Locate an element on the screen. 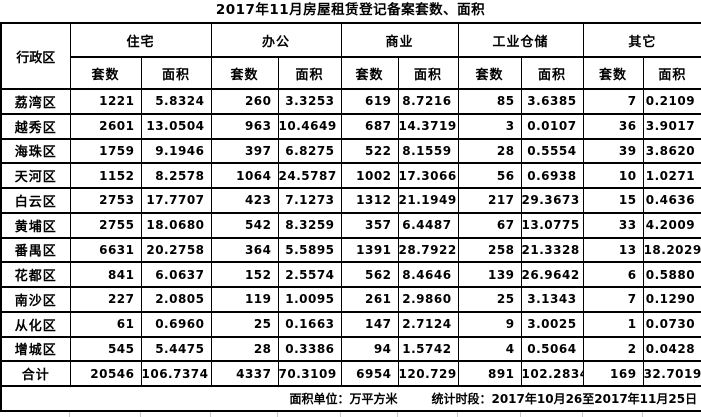  value-cell: 3.3253 is located at coordinates (309, 101).